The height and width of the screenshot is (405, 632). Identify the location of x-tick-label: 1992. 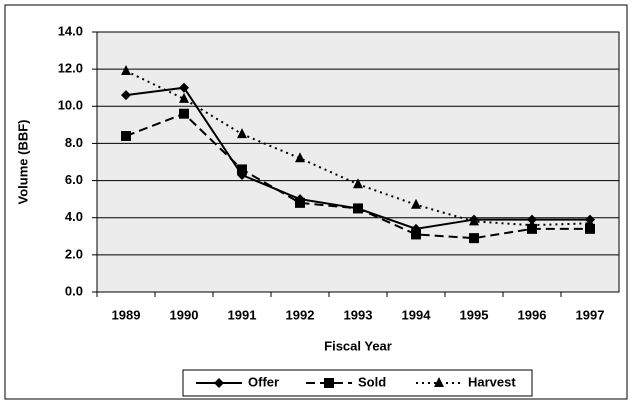
(300, 314).